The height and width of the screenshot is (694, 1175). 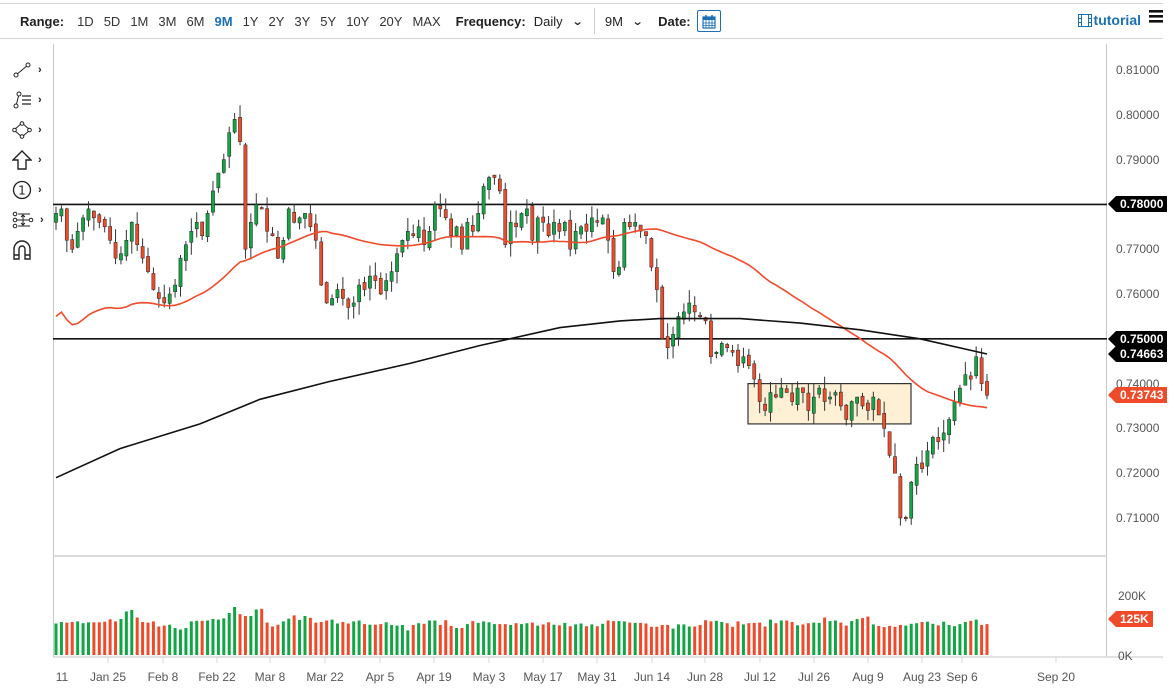 I want to click on range-button-1y: 1Y, so click(x=250, y=21).